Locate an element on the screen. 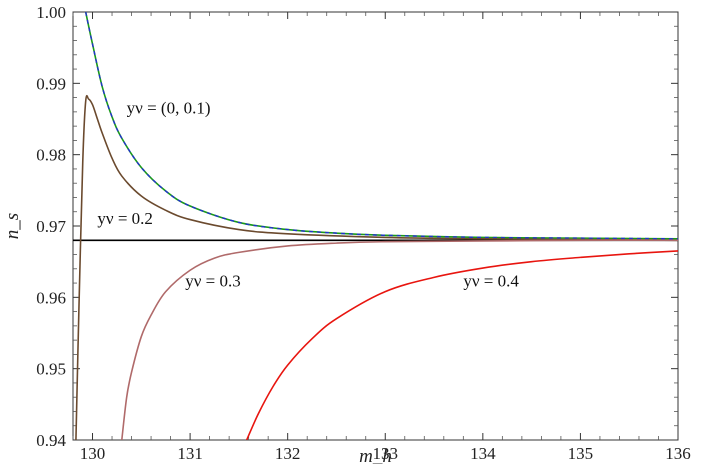  annotation-label-1: yν = 0.2 is located at coordinates (125, 218).